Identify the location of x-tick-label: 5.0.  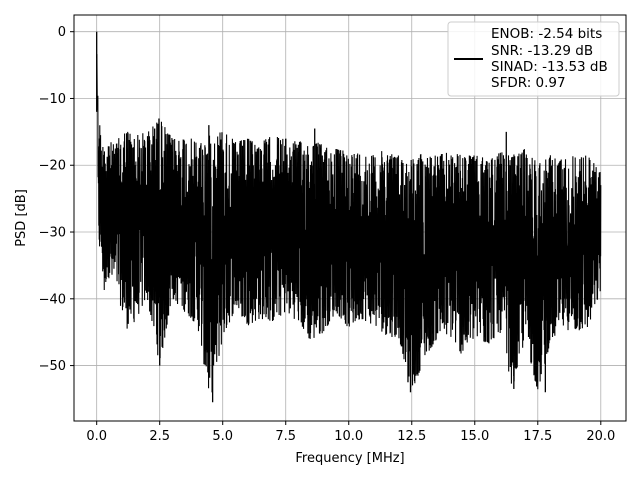
(222, 436).